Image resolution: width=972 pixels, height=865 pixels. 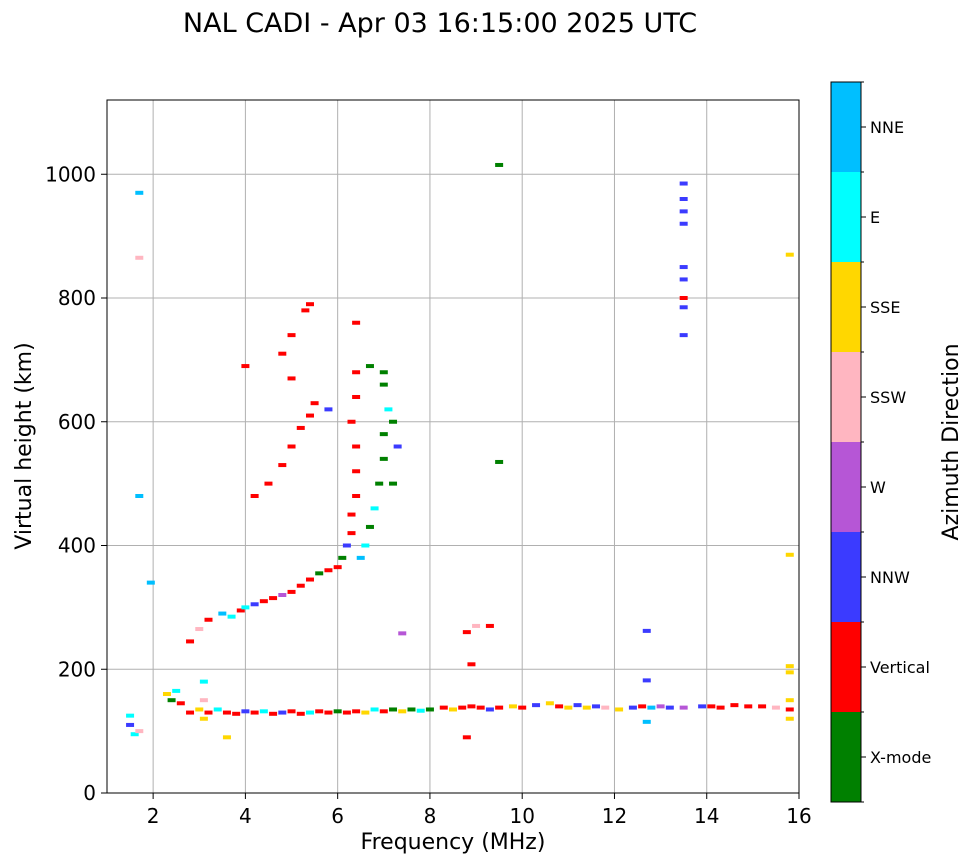 What do you see at coordinates (798, 816) in the screenshot?
I see `x-tick-label: 16` at bounding box center [798, 816].